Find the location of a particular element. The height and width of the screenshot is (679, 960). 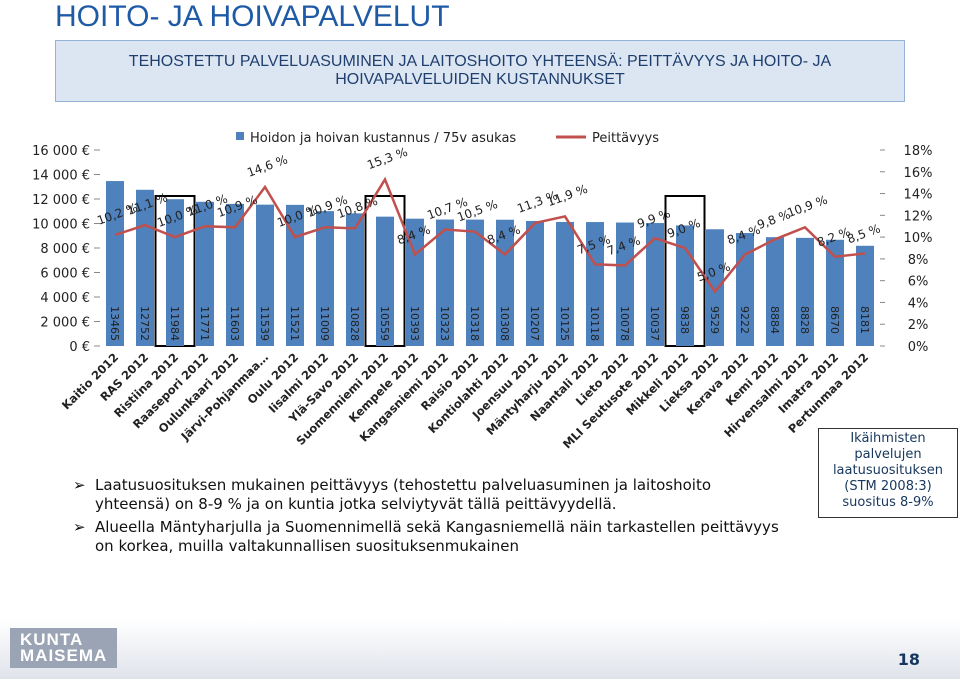

bar-value-label: 10323 is located at coordinates (444, 323).